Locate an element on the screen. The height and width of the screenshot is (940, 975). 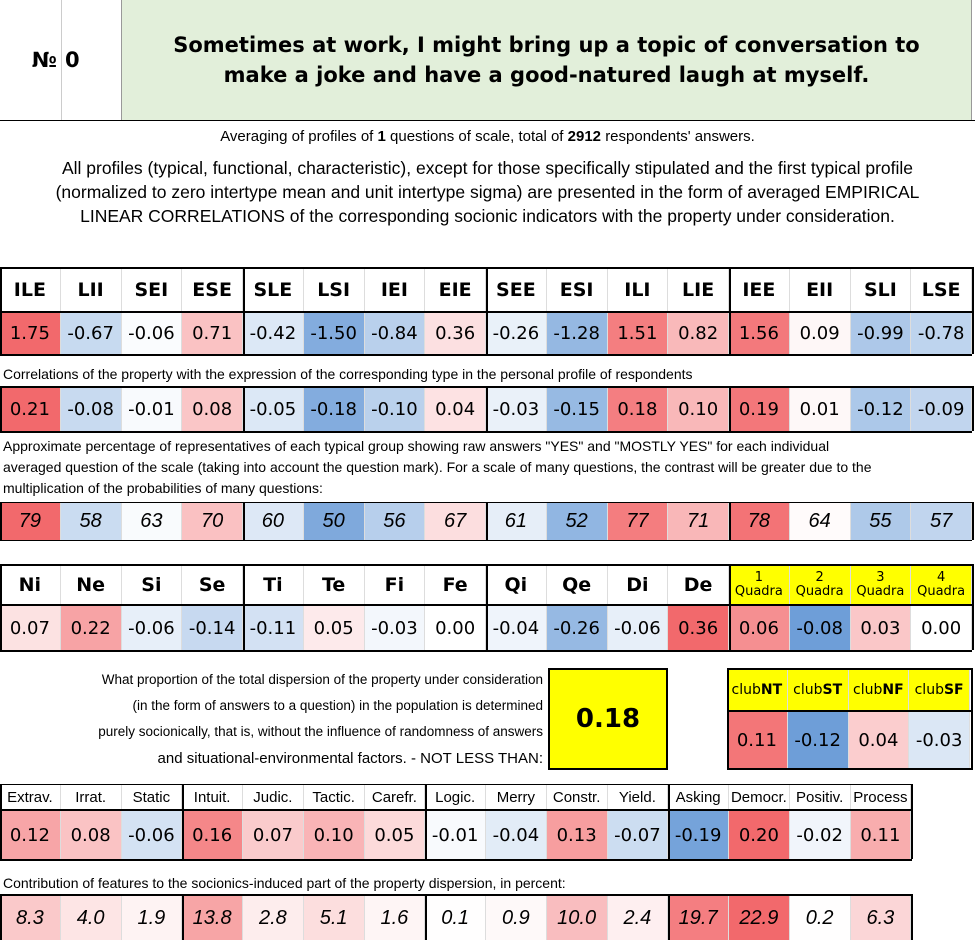
correlation: -0.03 is located at coordinates (516, 409).